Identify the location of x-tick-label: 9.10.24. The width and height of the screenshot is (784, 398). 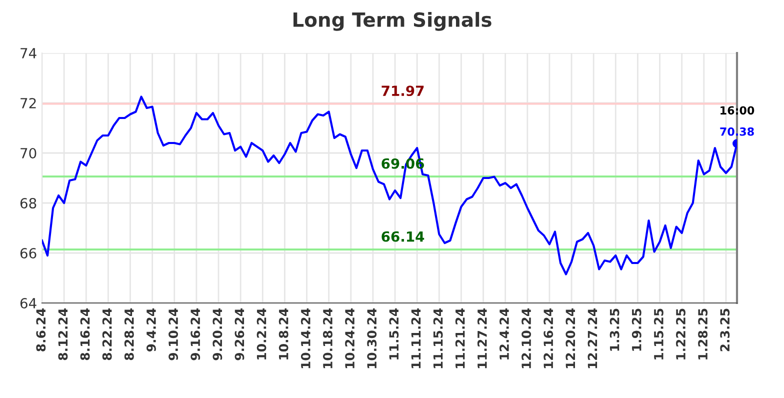
(173, 334).